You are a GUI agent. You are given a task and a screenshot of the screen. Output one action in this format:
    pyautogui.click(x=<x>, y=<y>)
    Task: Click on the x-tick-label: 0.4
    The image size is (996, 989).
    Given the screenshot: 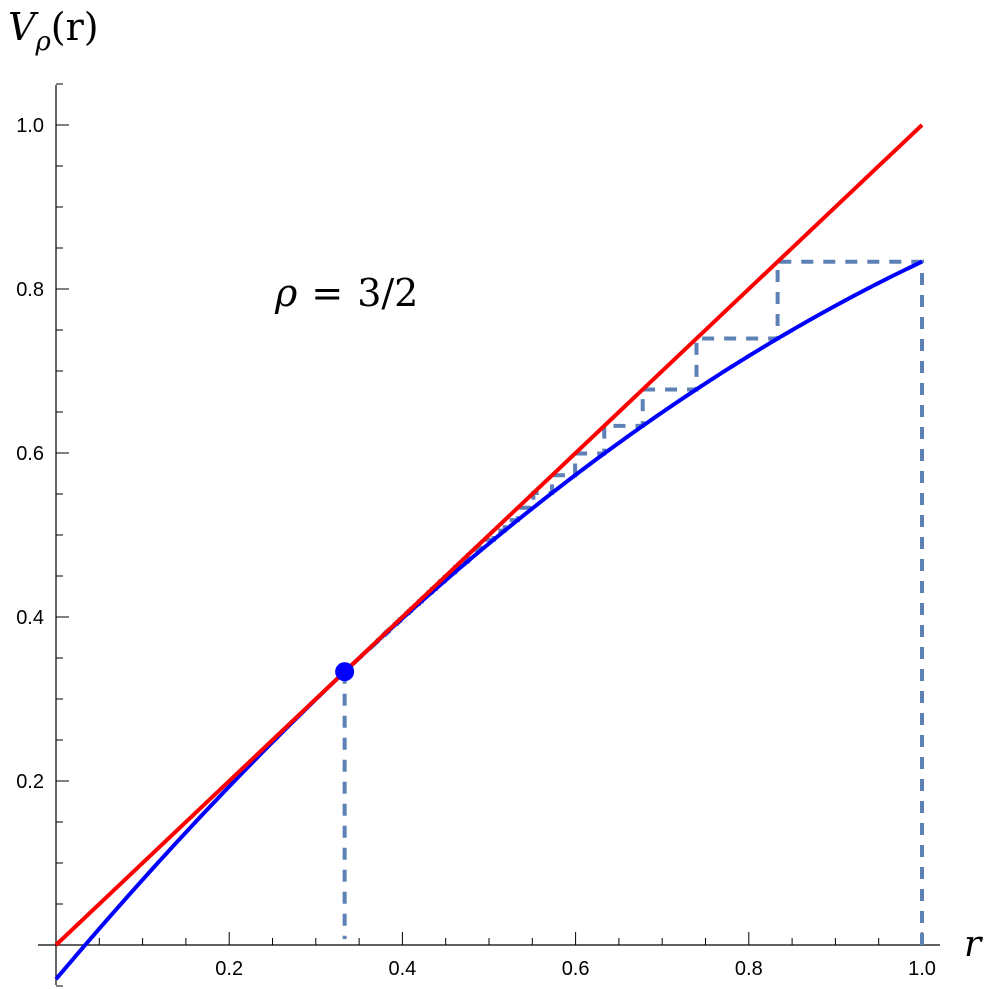 What is the action you would take?
    pyautogui.click(x=402, y=969)
    